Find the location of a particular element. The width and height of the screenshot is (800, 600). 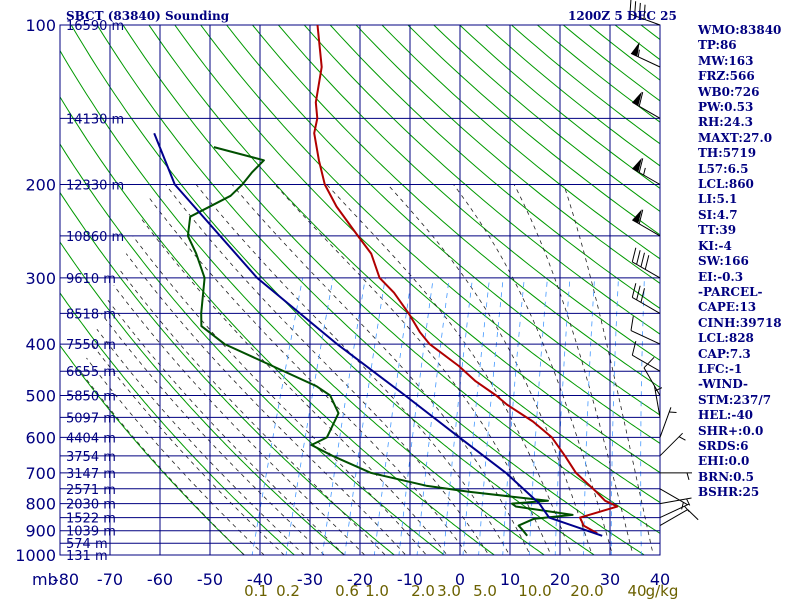

index-line: SI:4.7 is located at coordinates (718, 214).